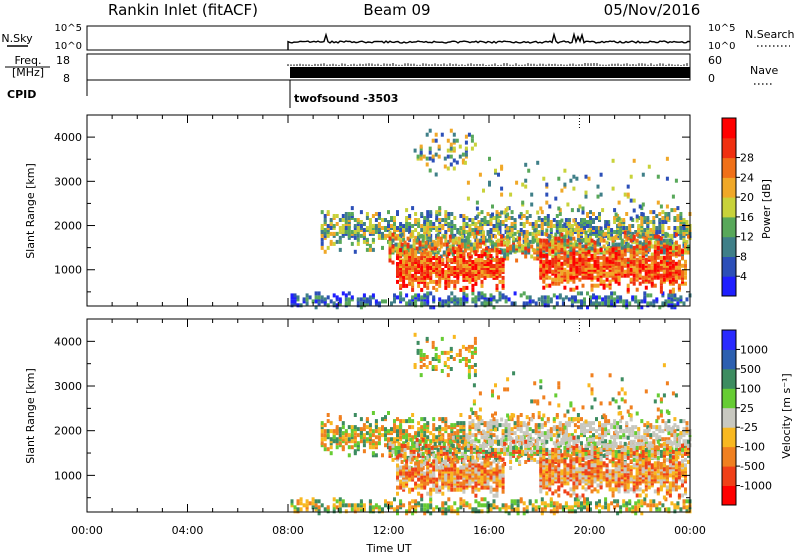 Image resolution: width=800 pixels, height=554 pixels. I want to click on freq-unit-label: [MHz], so click(28, 72).